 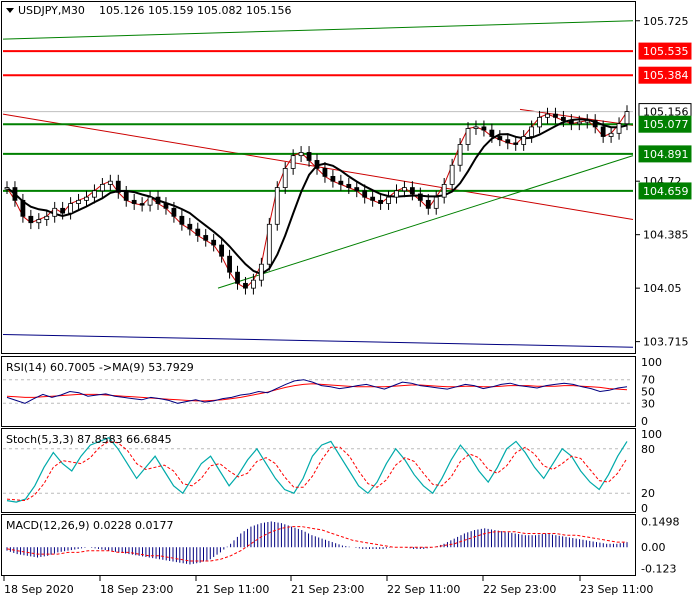 What do you see at coordinates (89, 439) in the screenshot?
I see `stoch-title: Stoch(5,3,3) 87.8583 66.6845` at bounding box center [89, 439].